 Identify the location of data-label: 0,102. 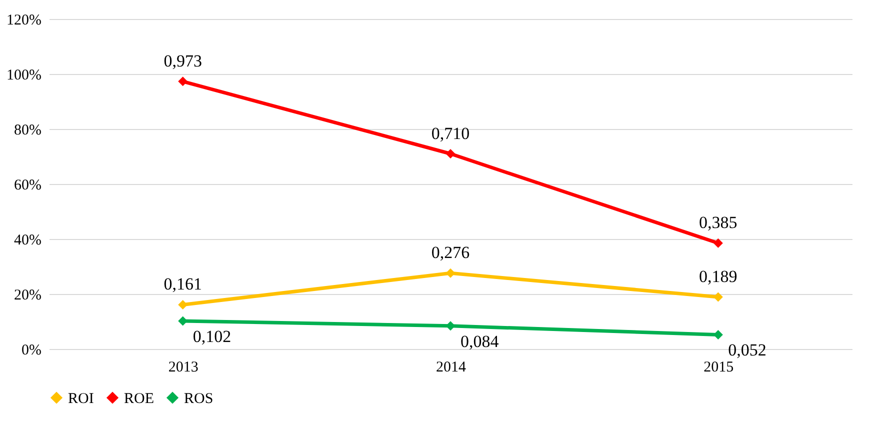
(212, 336).